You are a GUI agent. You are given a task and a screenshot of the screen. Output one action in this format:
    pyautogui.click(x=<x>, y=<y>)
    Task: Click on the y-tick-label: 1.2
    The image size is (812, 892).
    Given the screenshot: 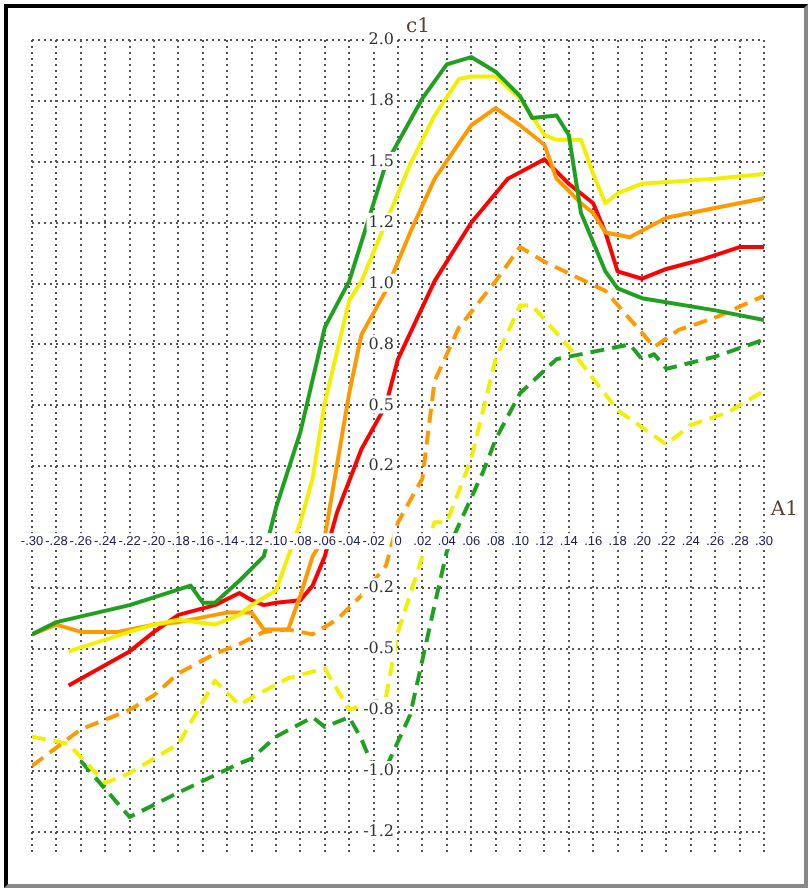 What is the action you would take?
    pyautogui.click(x=381, y=221)
    